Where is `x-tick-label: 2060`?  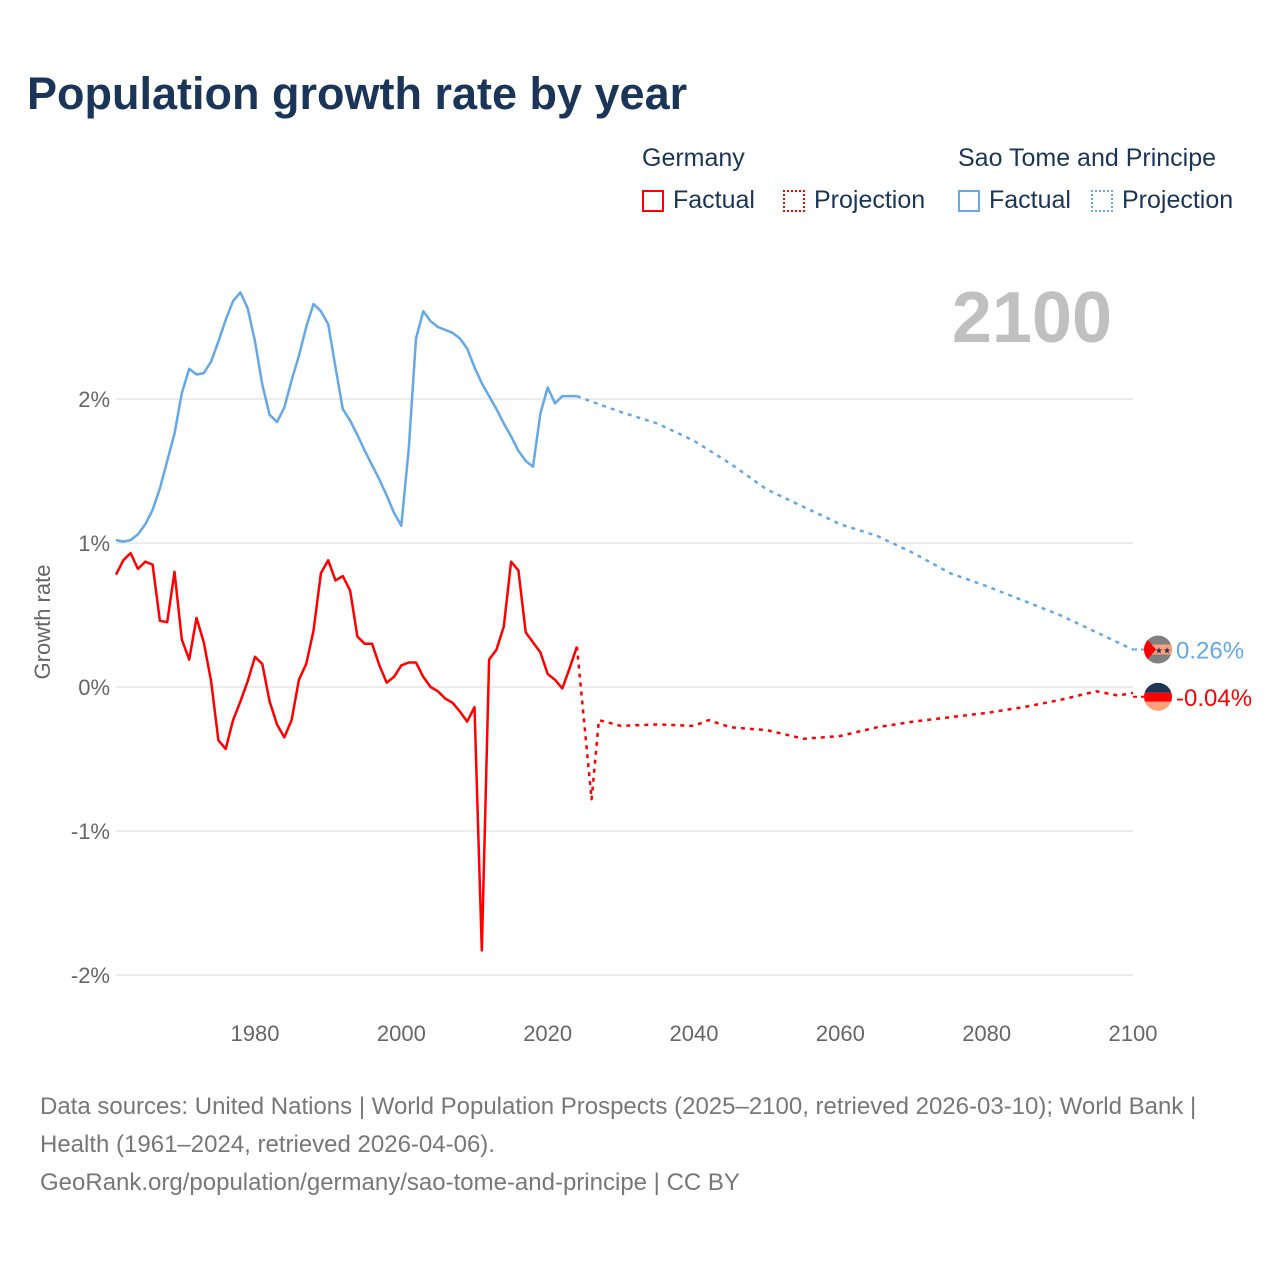 x-tick-label: 2060 is located at coordinates (840, 1033).